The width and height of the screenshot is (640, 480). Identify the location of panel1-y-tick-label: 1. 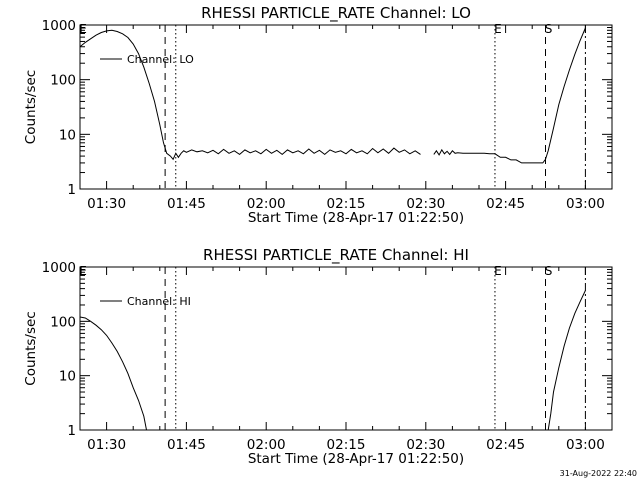
(71, 190).